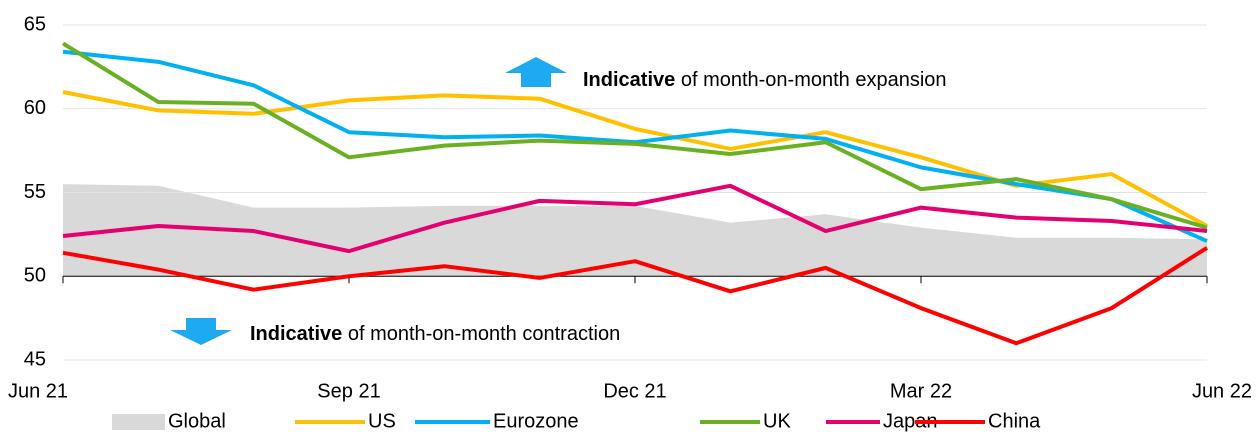 This screenshot has height=437, width=1260. I want to click on legend-label: China, so click(1014, 421).